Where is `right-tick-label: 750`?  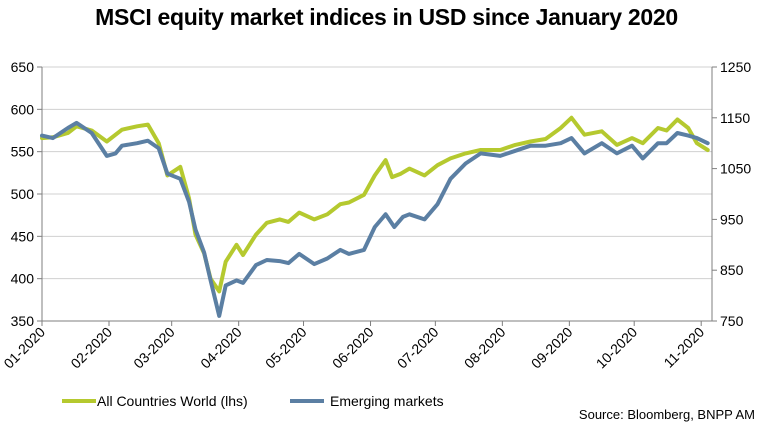 right-tick-label: 750 is located at coordinates (732, 321).